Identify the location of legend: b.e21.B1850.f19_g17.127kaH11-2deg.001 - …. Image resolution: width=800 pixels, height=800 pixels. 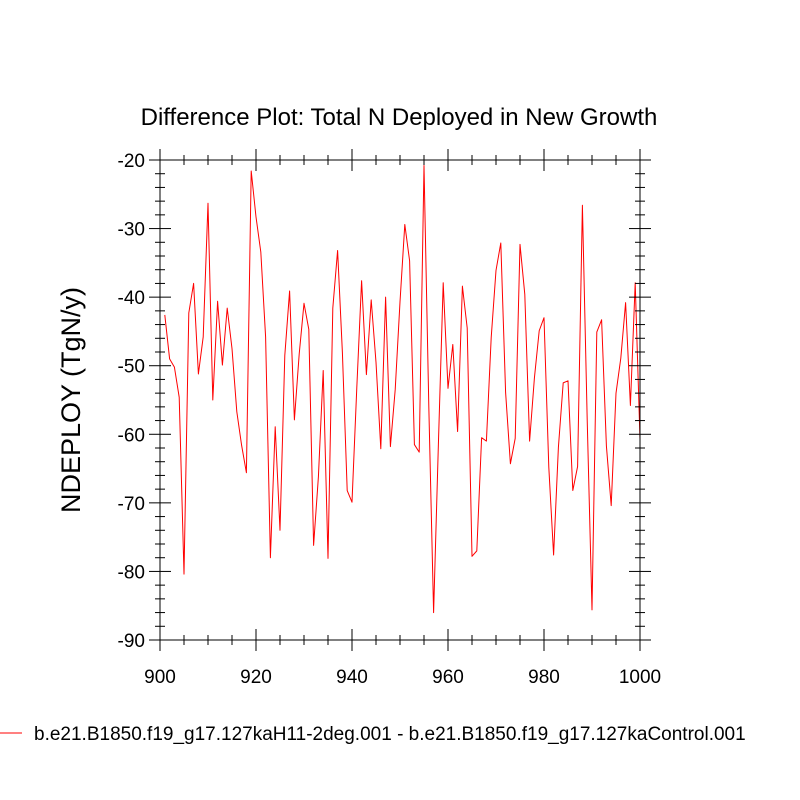
(373, 734).